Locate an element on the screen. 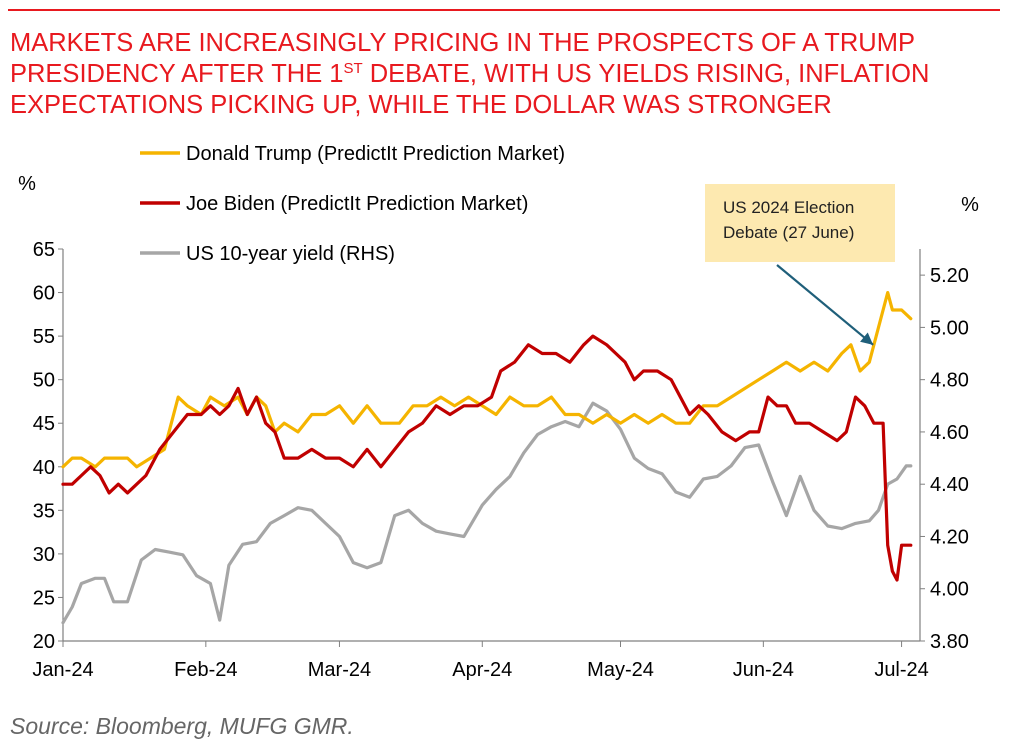  y-left-tick-label: 50 is located at coordinates (44, 381).